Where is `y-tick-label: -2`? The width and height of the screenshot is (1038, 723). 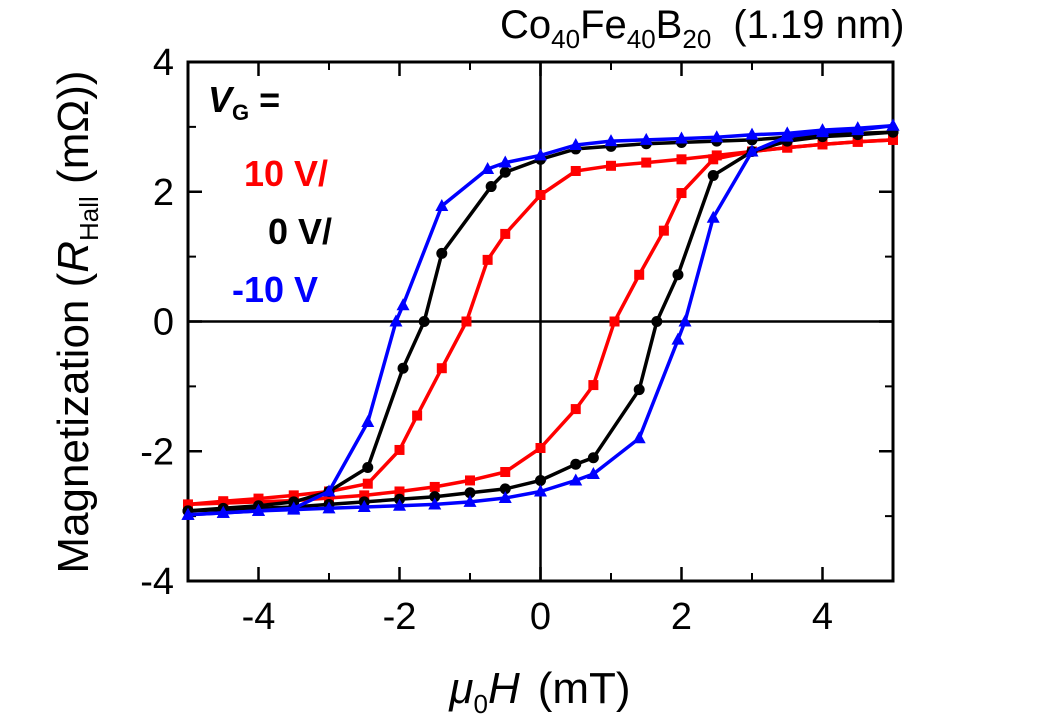 y-tick-label: -2 is located at coordinates (157, 452).